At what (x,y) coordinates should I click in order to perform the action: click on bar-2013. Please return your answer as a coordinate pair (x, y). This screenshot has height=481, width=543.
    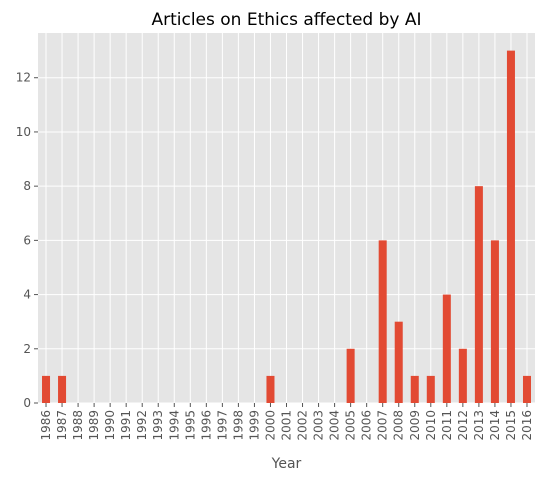
    Looking at the image, I should click on (478, 294).